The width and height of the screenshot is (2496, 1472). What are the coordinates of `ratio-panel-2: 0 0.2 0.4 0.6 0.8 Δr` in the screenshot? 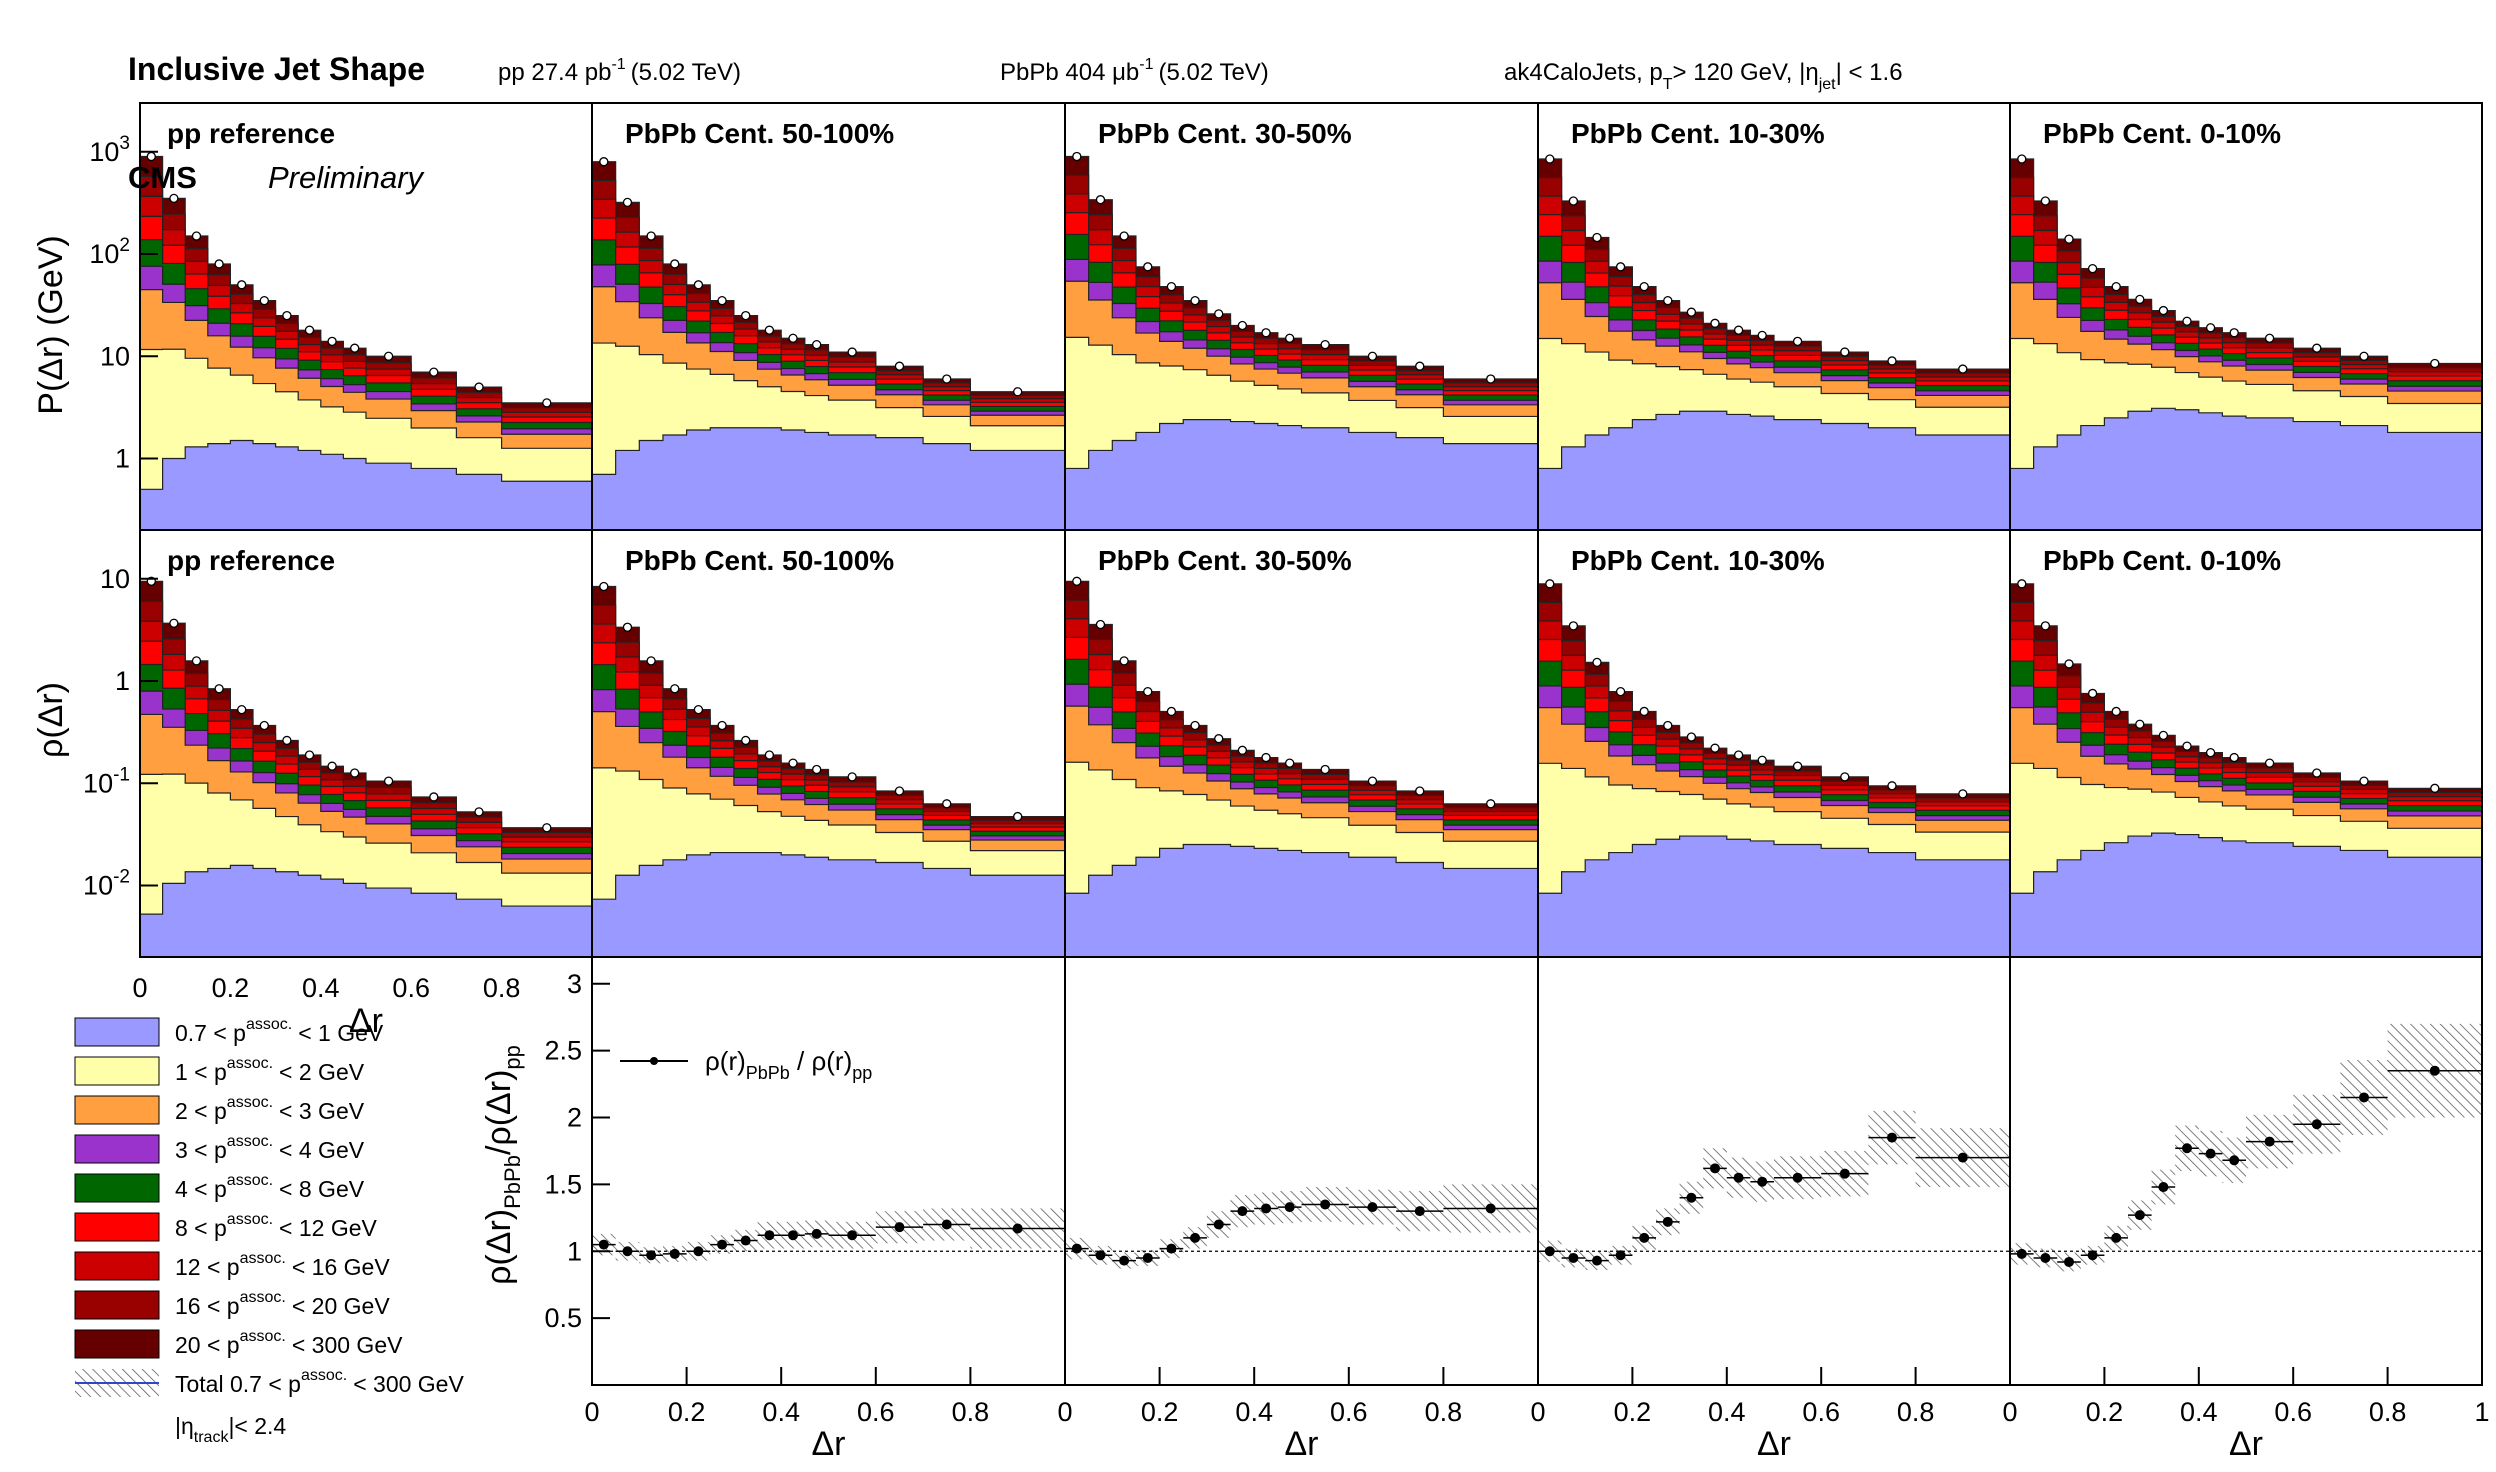 It's located at (1298, 1209).